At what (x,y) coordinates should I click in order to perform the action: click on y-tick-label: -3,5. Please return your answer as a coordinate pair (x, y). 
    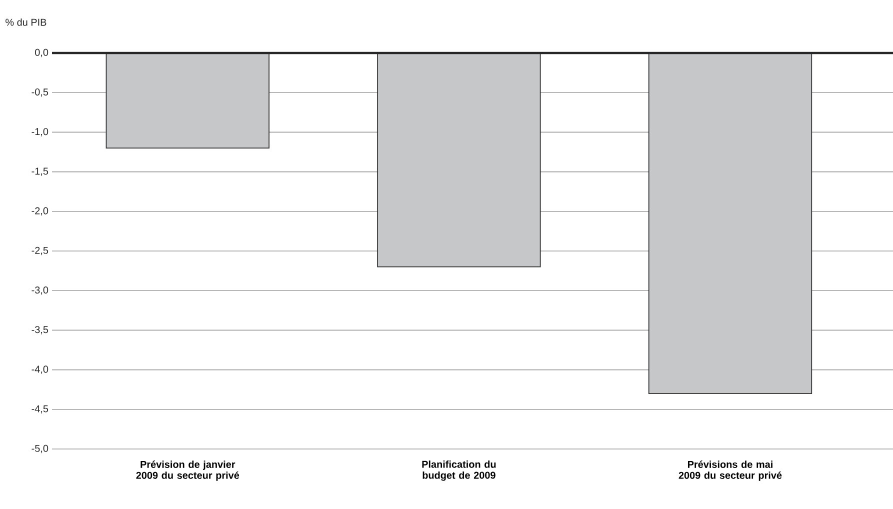
    Looking at the image, I should click on (40, 330).